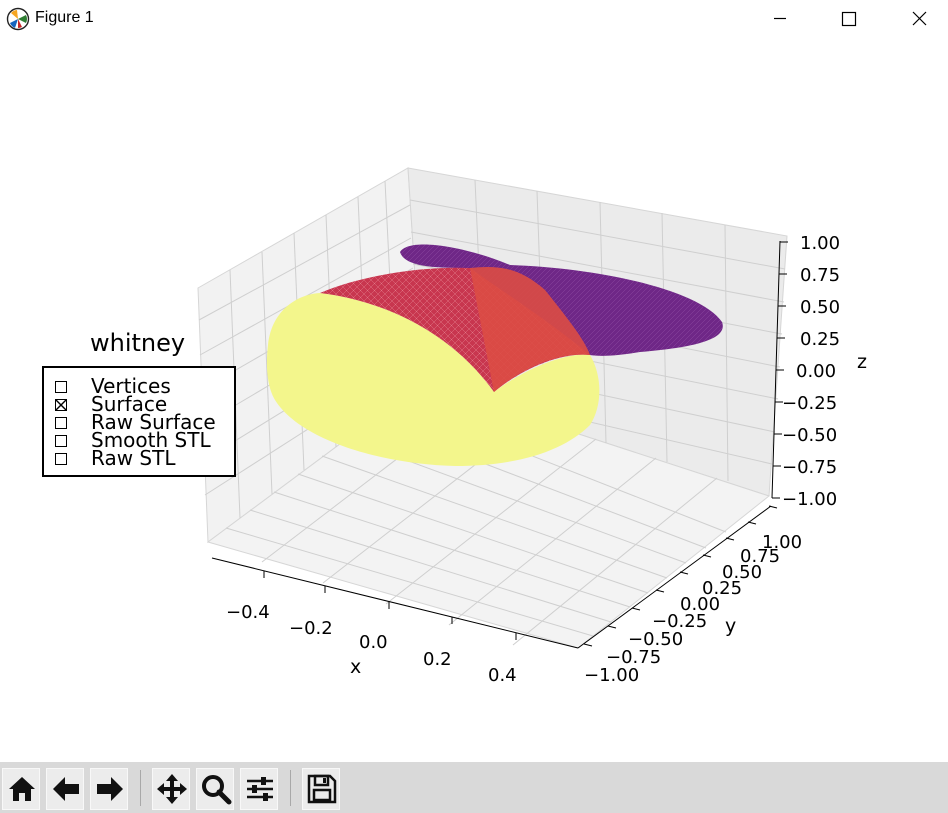 The width and height of the screenshot is (948, 813). I want to click on y-tick-label: −0.50, so click(655, 639).